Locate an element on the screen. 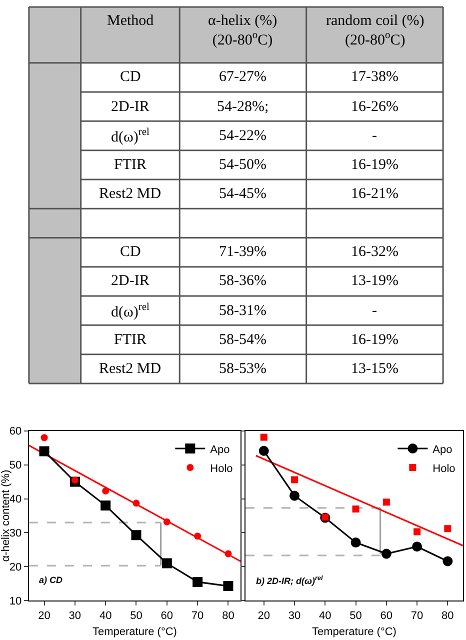 Image resolution: width=466 pixels, height=640 pixels. text: 16-26% is located at coordinates (374, 107).